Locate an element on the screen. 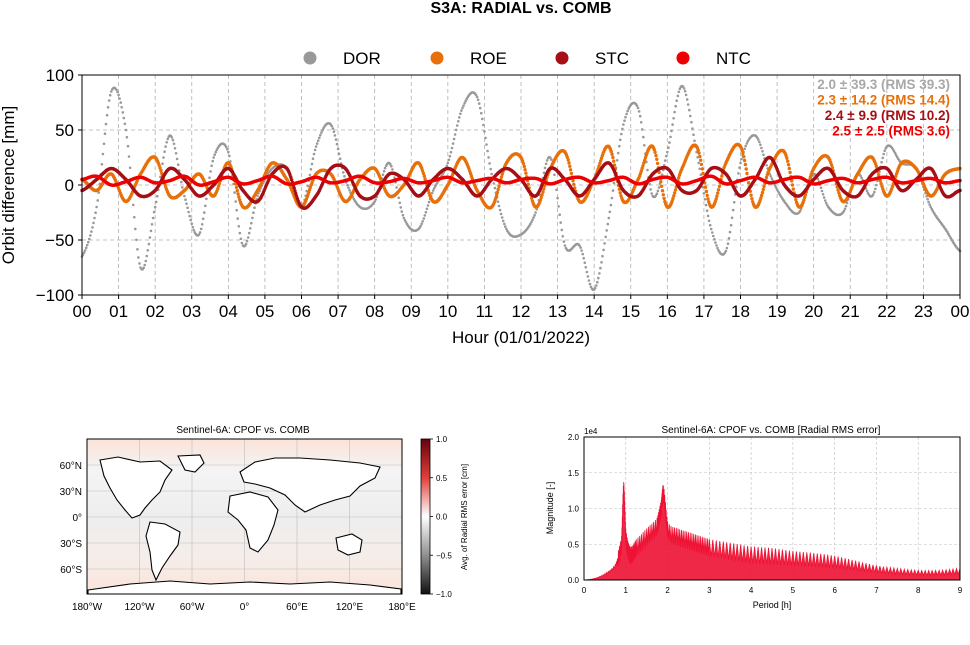 This screenshot has width=970, height=645. map-y-tick-label: 60°S is located at coordinates (71, 570).